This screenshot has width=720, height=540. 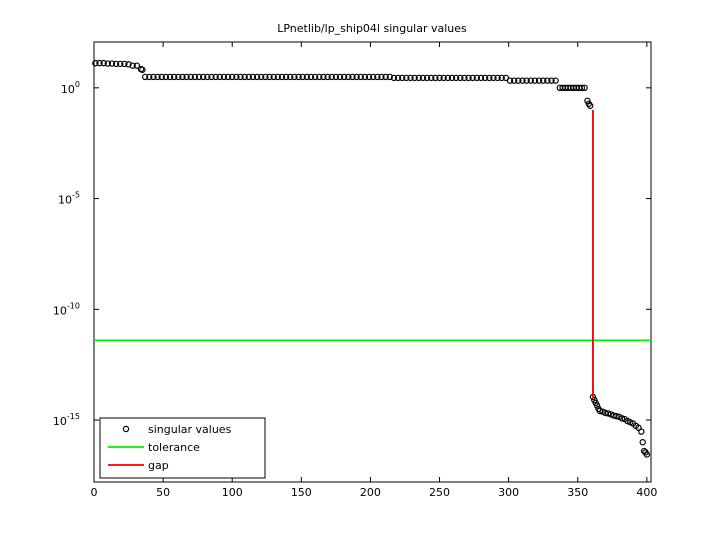 I want to click on x-tick-label: 150, so click(x=301, y=492).